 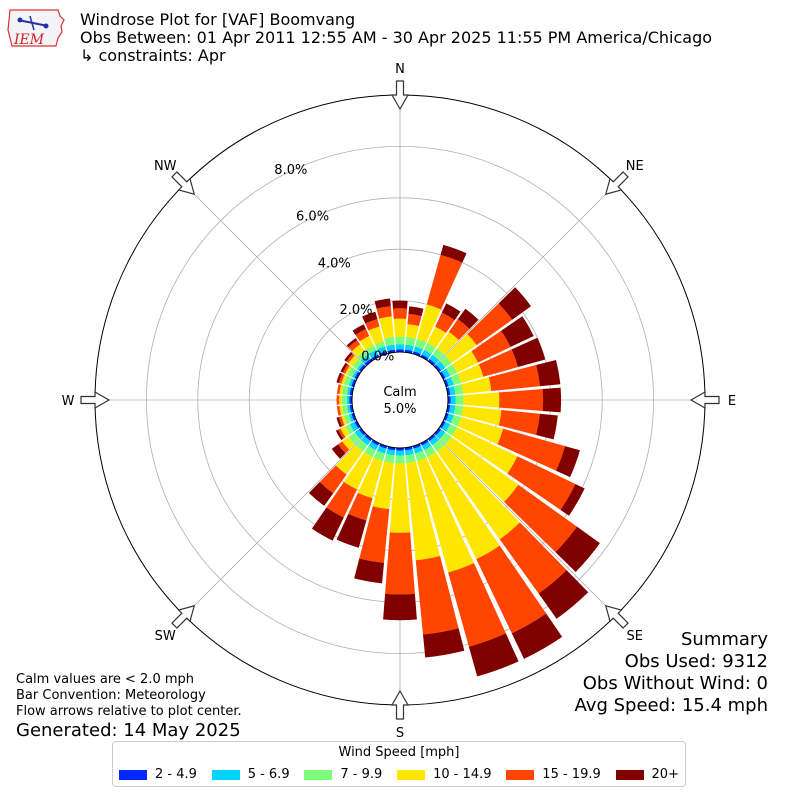 I want to click on radial-tick-label: 4.0%, so click(x=334, y=263).